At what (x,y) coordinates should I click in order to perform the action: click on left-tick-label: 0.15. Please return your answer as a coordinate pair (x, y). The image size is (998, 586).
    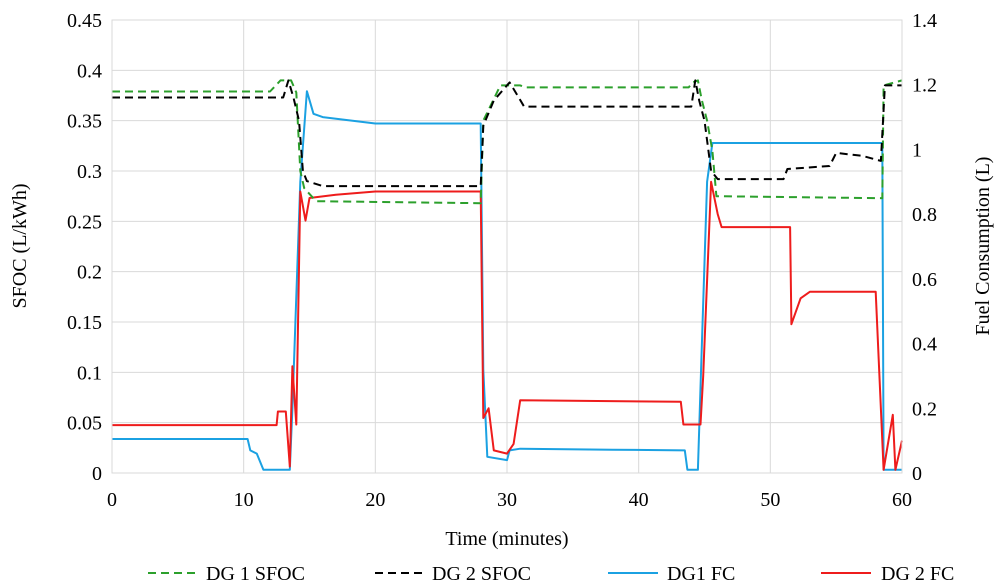
    Looking at the image, I should click on (84, 323).